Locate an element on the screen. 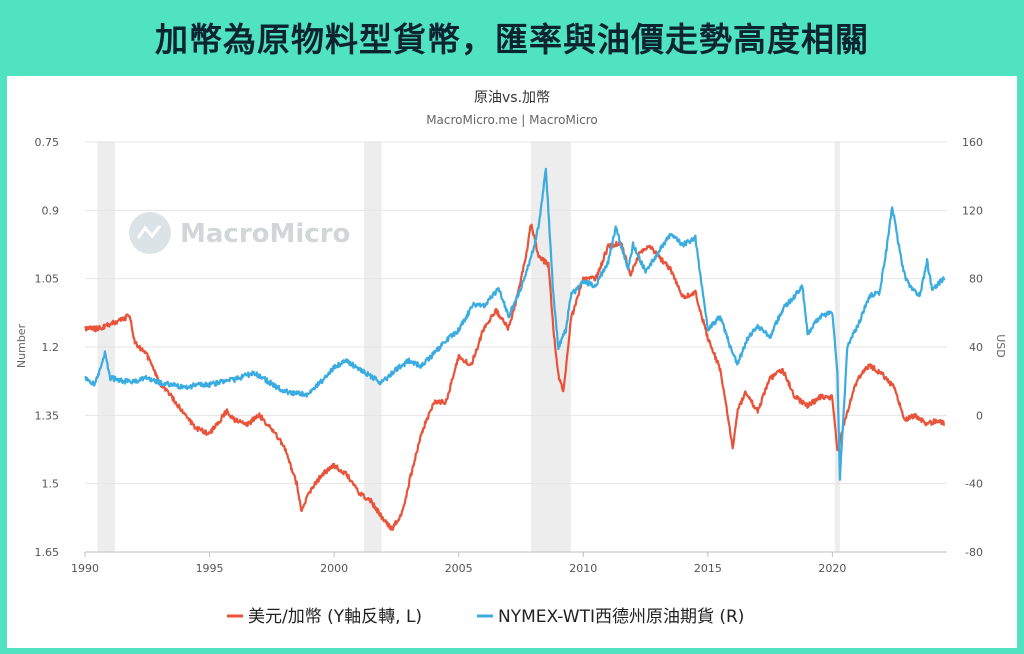 This screenshot has width=1024, height=654. legend-label-usdcad: 美元/加幣 (Y軸反轉, L) is located at coordinates (335, 617).